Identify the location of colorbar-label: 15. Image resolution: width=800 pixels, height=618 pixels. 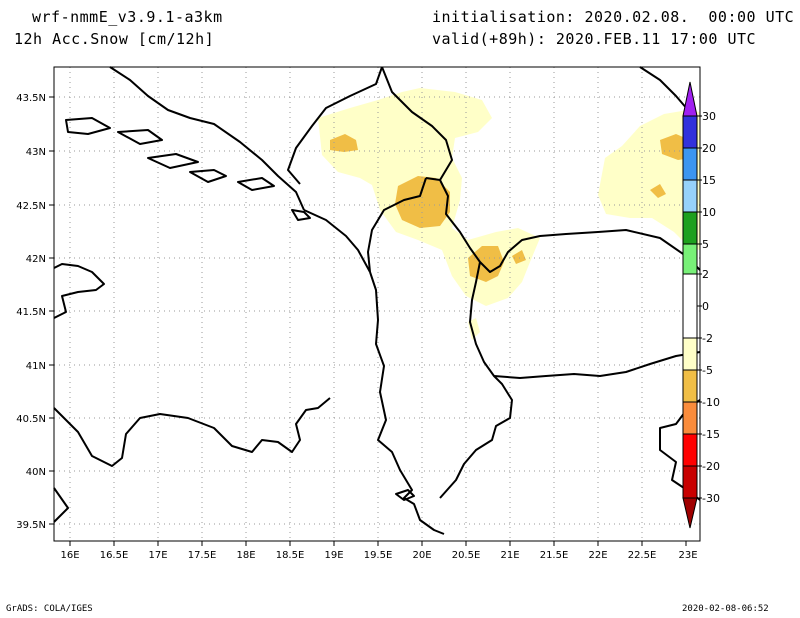
(709, 180).